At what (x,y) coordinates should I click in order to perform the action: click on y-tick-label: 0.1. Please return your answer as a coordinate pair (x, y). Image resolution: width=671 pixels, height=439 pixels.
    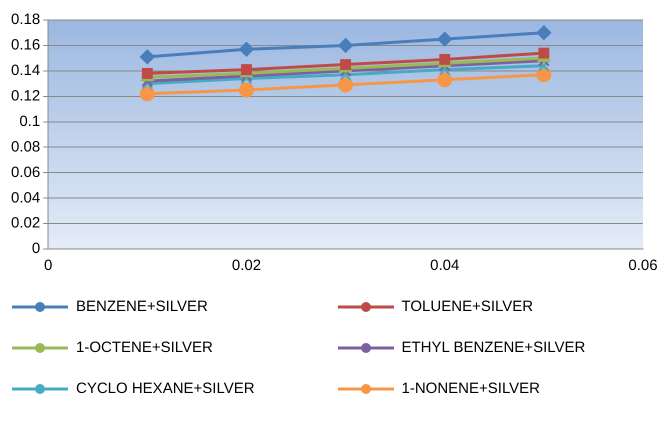
    Looking at the image, I should click on (29, 121).